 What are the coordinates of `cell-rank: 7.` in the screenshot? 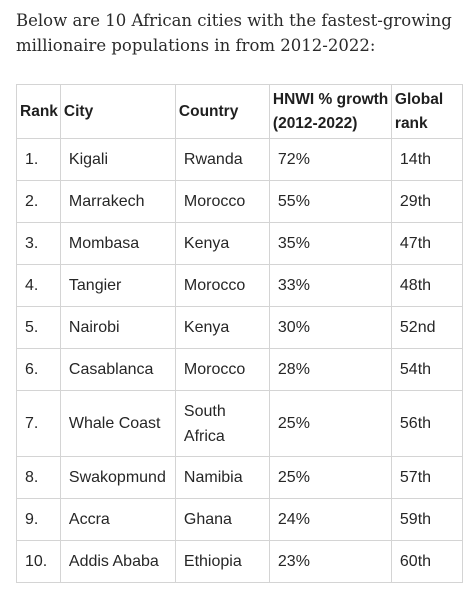 It's located at (38, 423).